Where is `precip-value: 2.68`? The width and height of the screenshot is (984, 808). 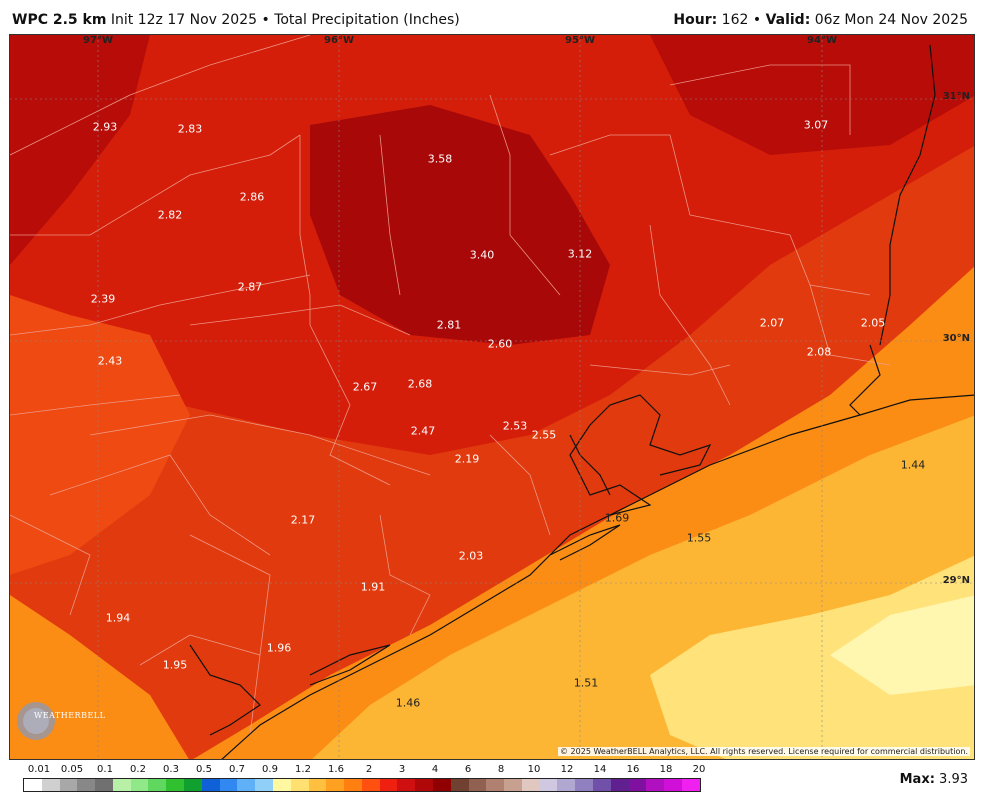 precip-value: 2.68 is located at coordinates (420, 384).